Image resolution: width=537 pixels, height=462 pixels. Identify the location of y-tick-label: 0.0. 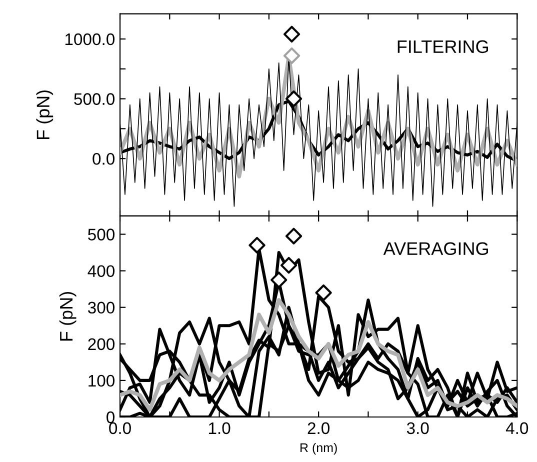
(103, 158).